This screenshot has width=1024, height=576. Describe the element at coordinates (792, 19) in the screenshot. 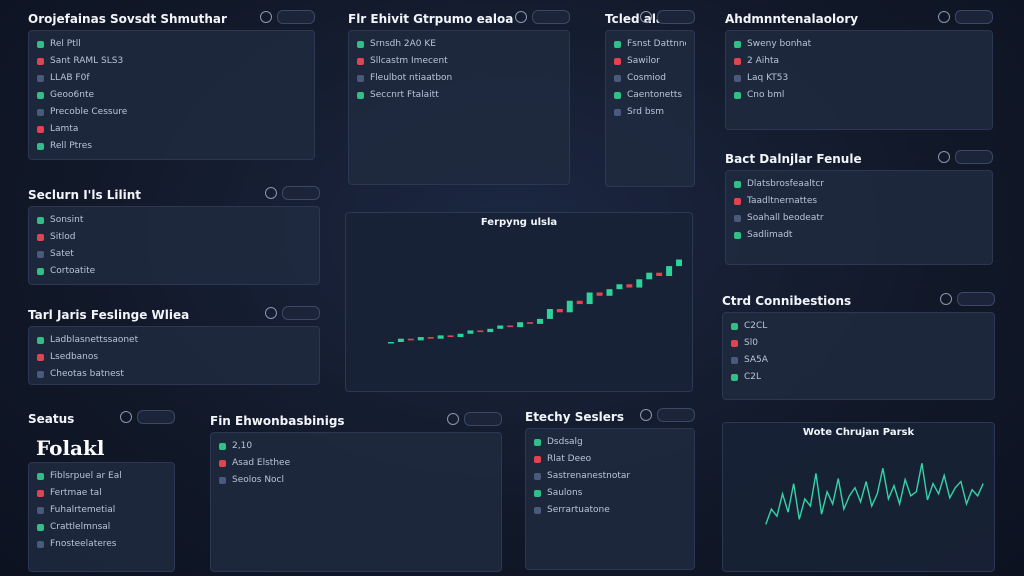

I see `panel-title: Ahdmnntenalaolory` at that location.